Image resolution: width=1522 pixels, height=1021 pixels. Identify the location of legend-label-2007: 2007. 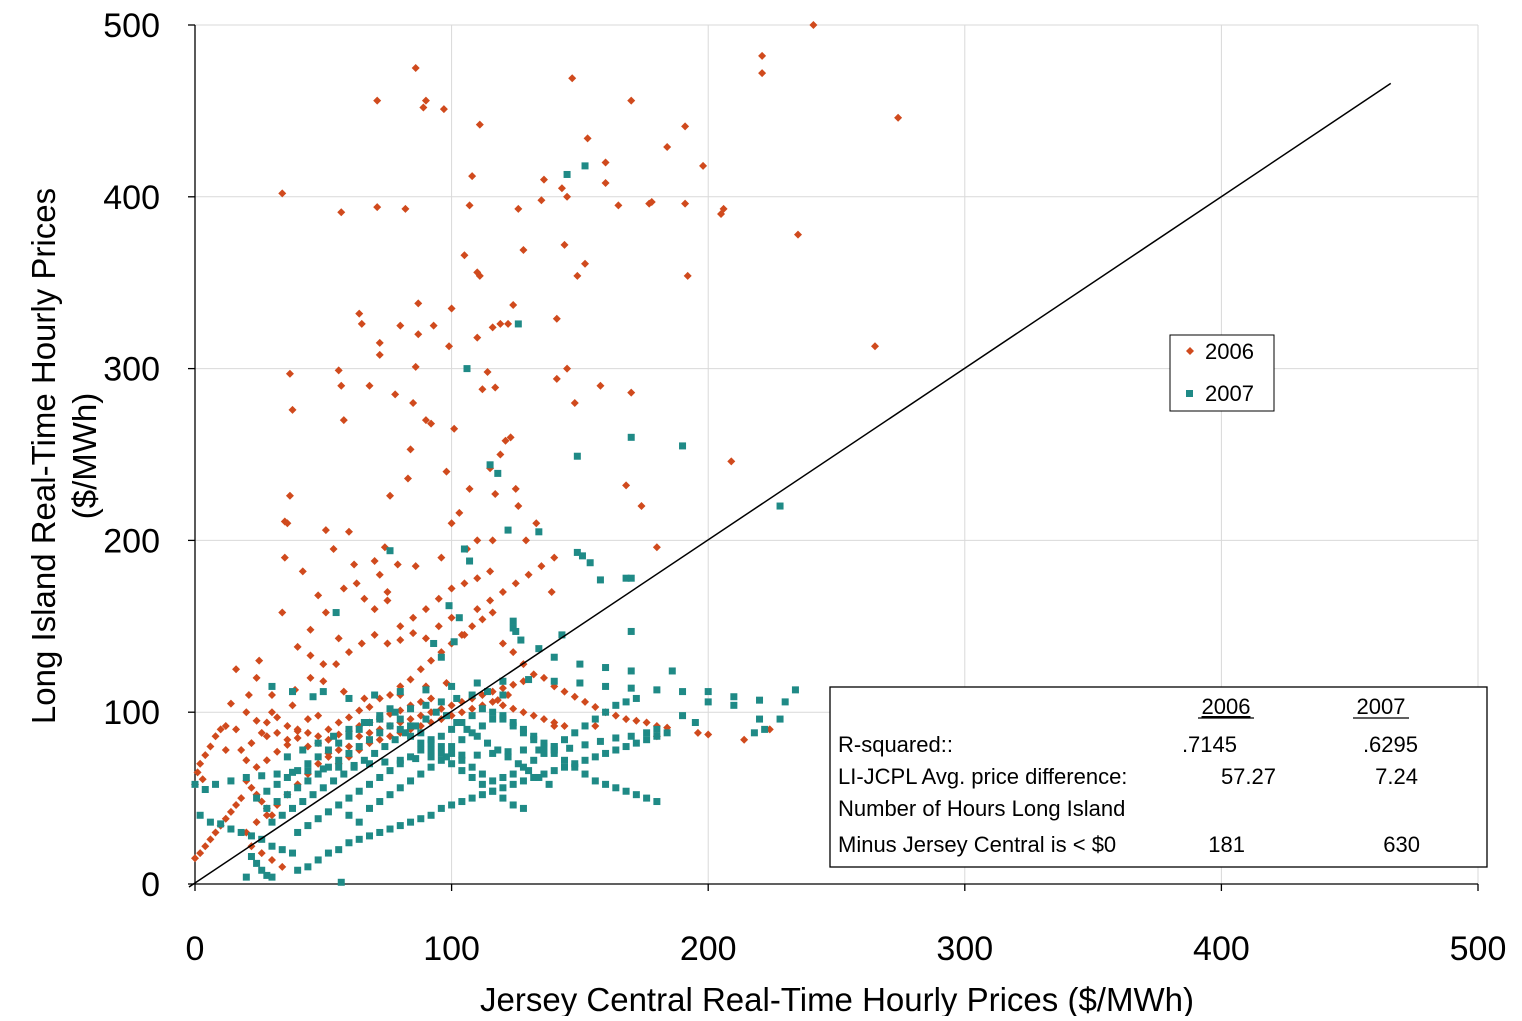
(1229, 393).